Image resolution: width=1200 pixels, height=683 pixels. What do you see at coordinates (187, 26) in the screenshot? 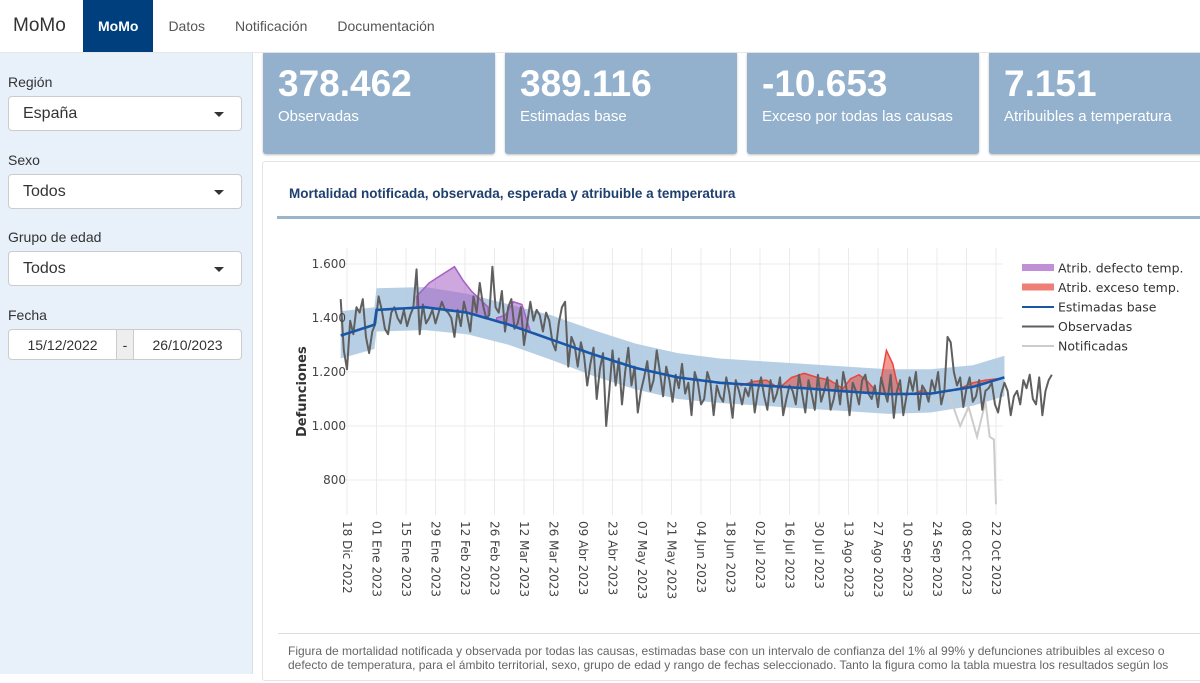
I see `nav-tab-datos: Datos` at bounding box center [187, 26].